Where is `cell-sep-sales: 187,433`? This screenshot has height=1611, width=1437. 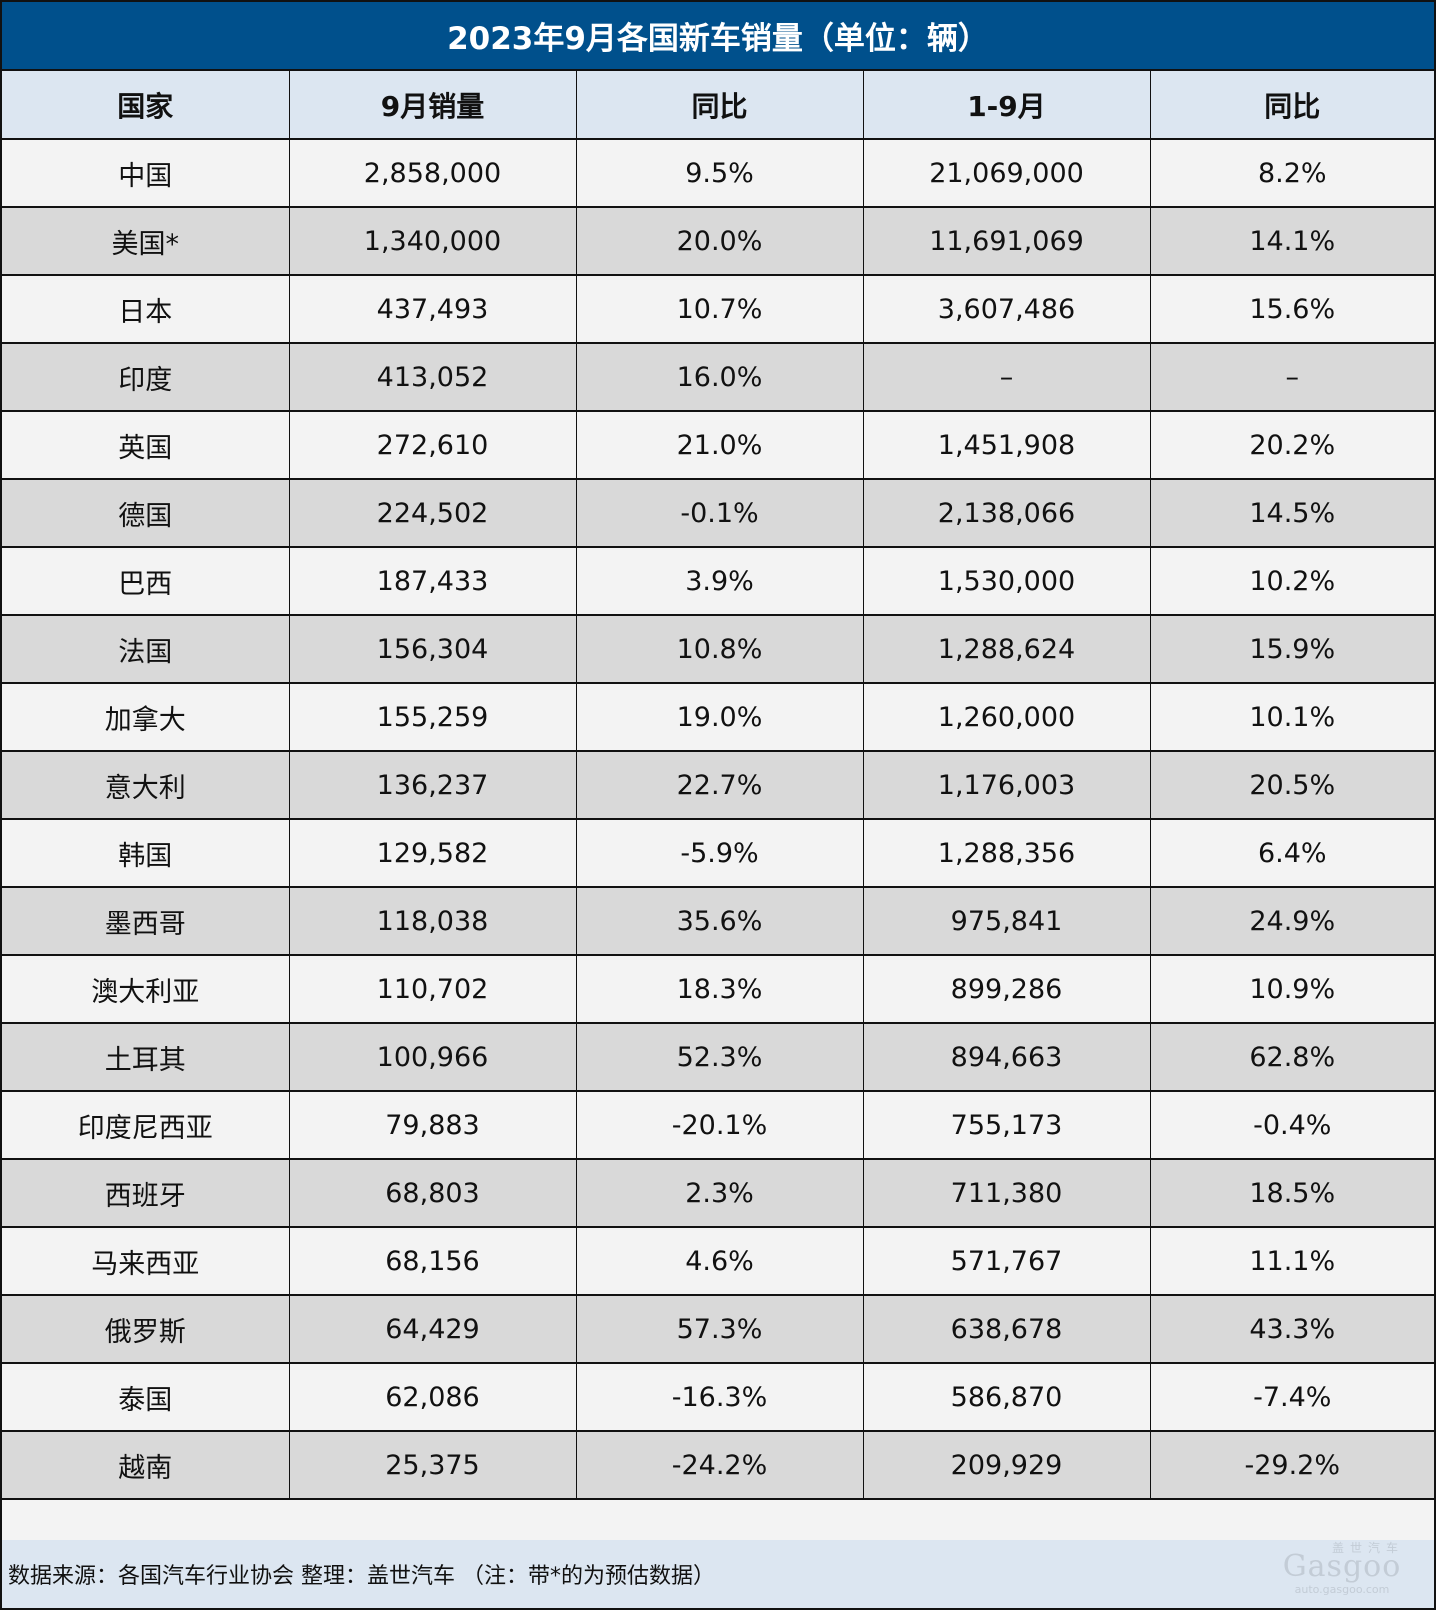
cell-sep-sales: 187,433 is located at coordinates (433, 581).